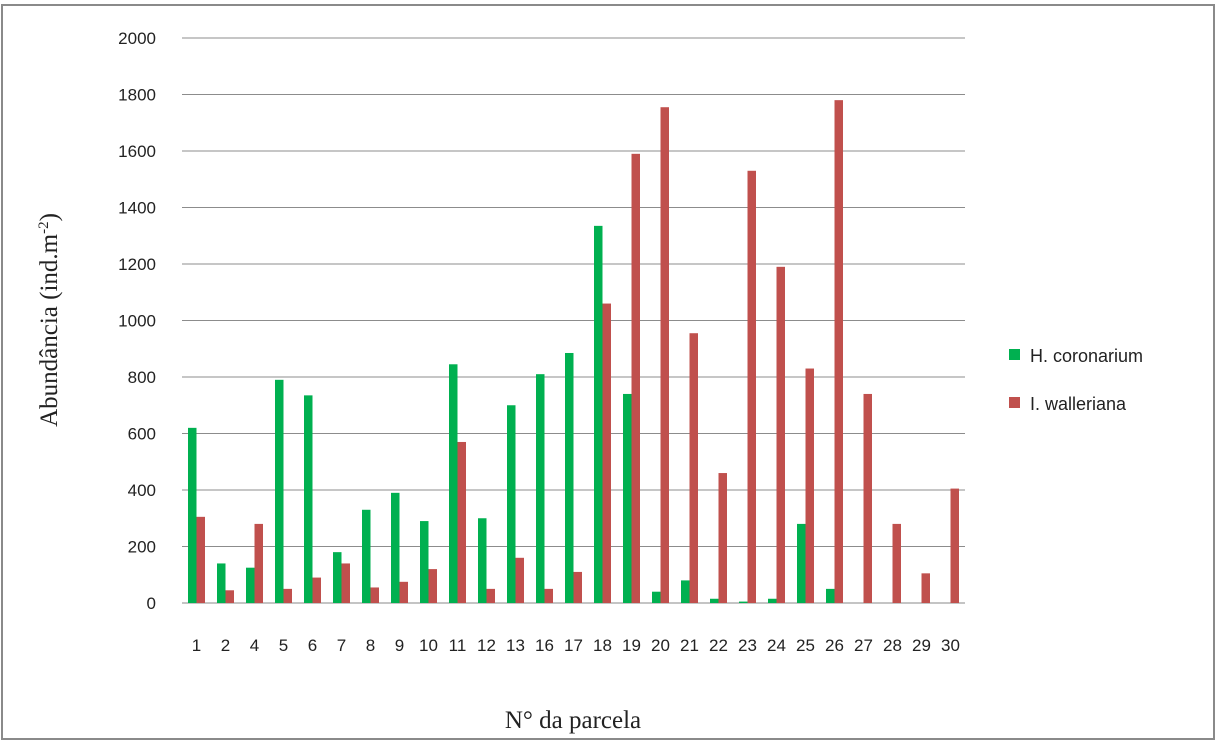 This screenshot has height=744, width=1219. What do you see at coordinates (428, 645) in the screenshot?
I see `x-tick-label: 10` at bounding box center [428, 645].